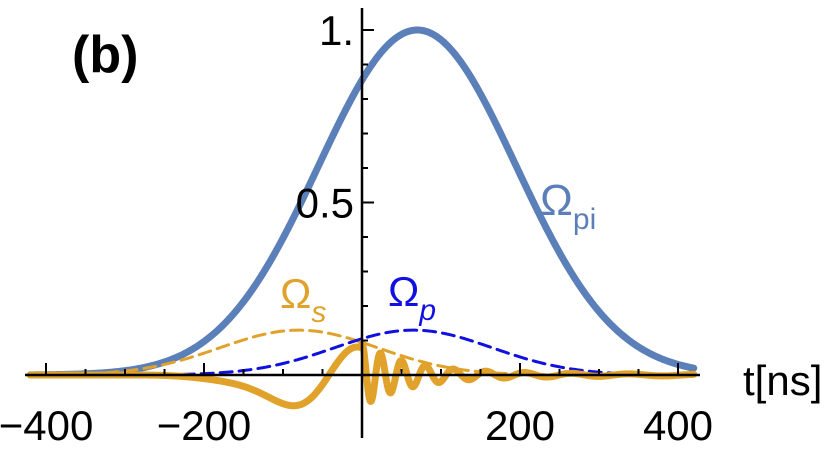 The width and height of the screenshot is (830, 452). I want to click on y-tick-label: 1., so click(336, 30).